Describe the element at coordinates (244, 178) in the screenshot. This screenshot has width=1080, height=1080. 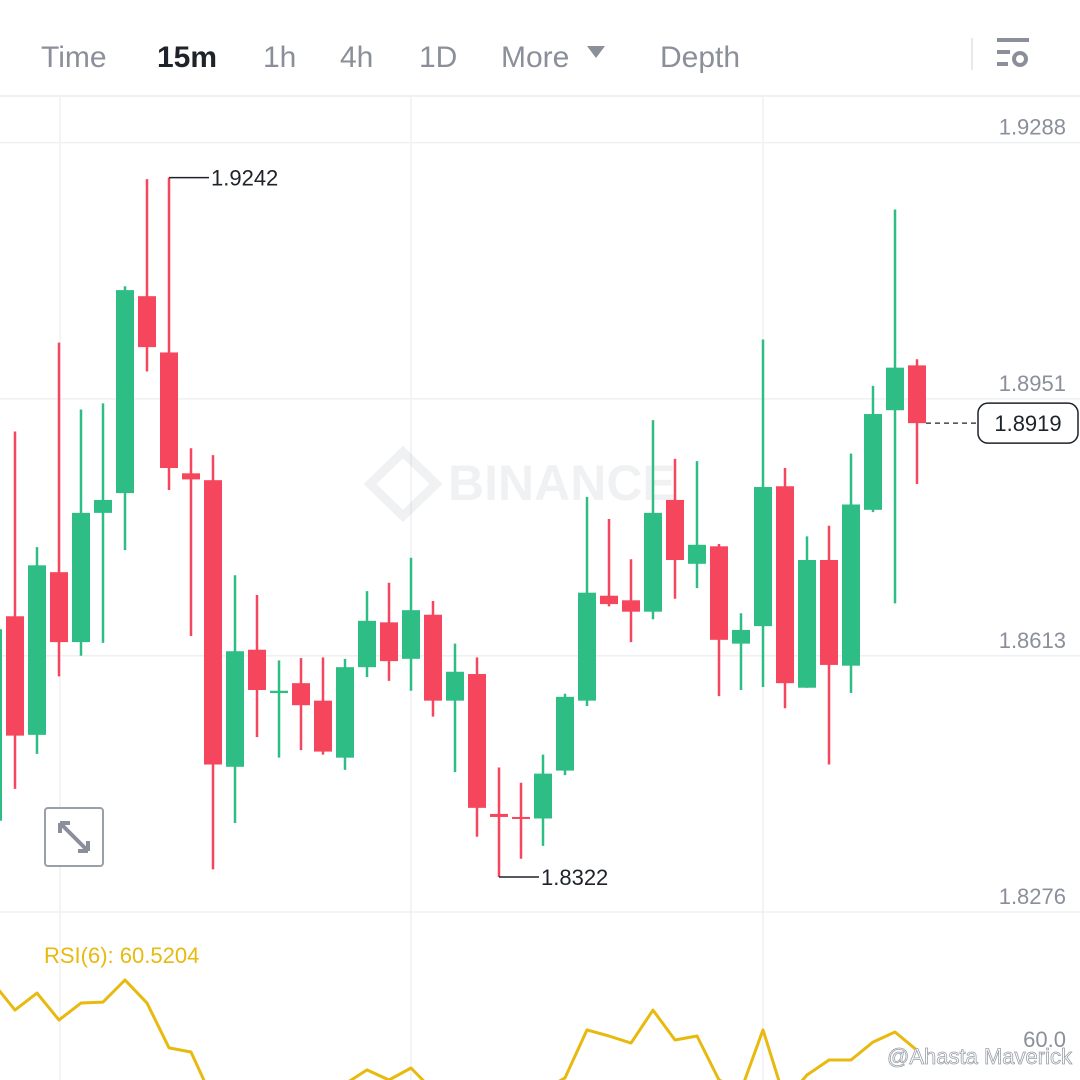
I see `high-label: 1.9242` at that location.